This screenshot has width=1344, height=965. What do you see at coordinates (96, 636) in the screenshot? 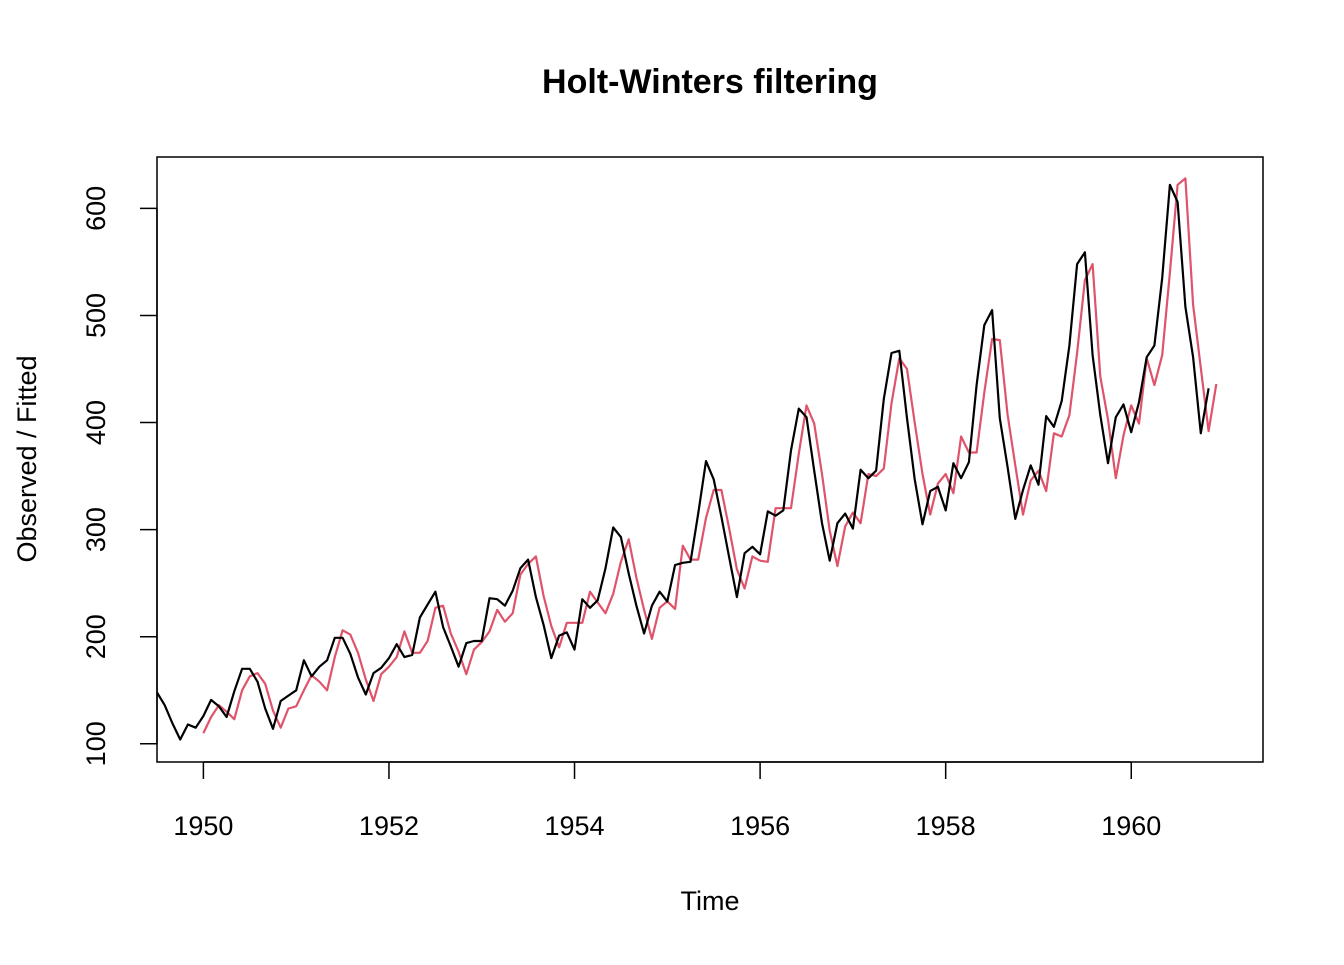
I see `y-tick-label: 200` at bounding box center [96, 636].